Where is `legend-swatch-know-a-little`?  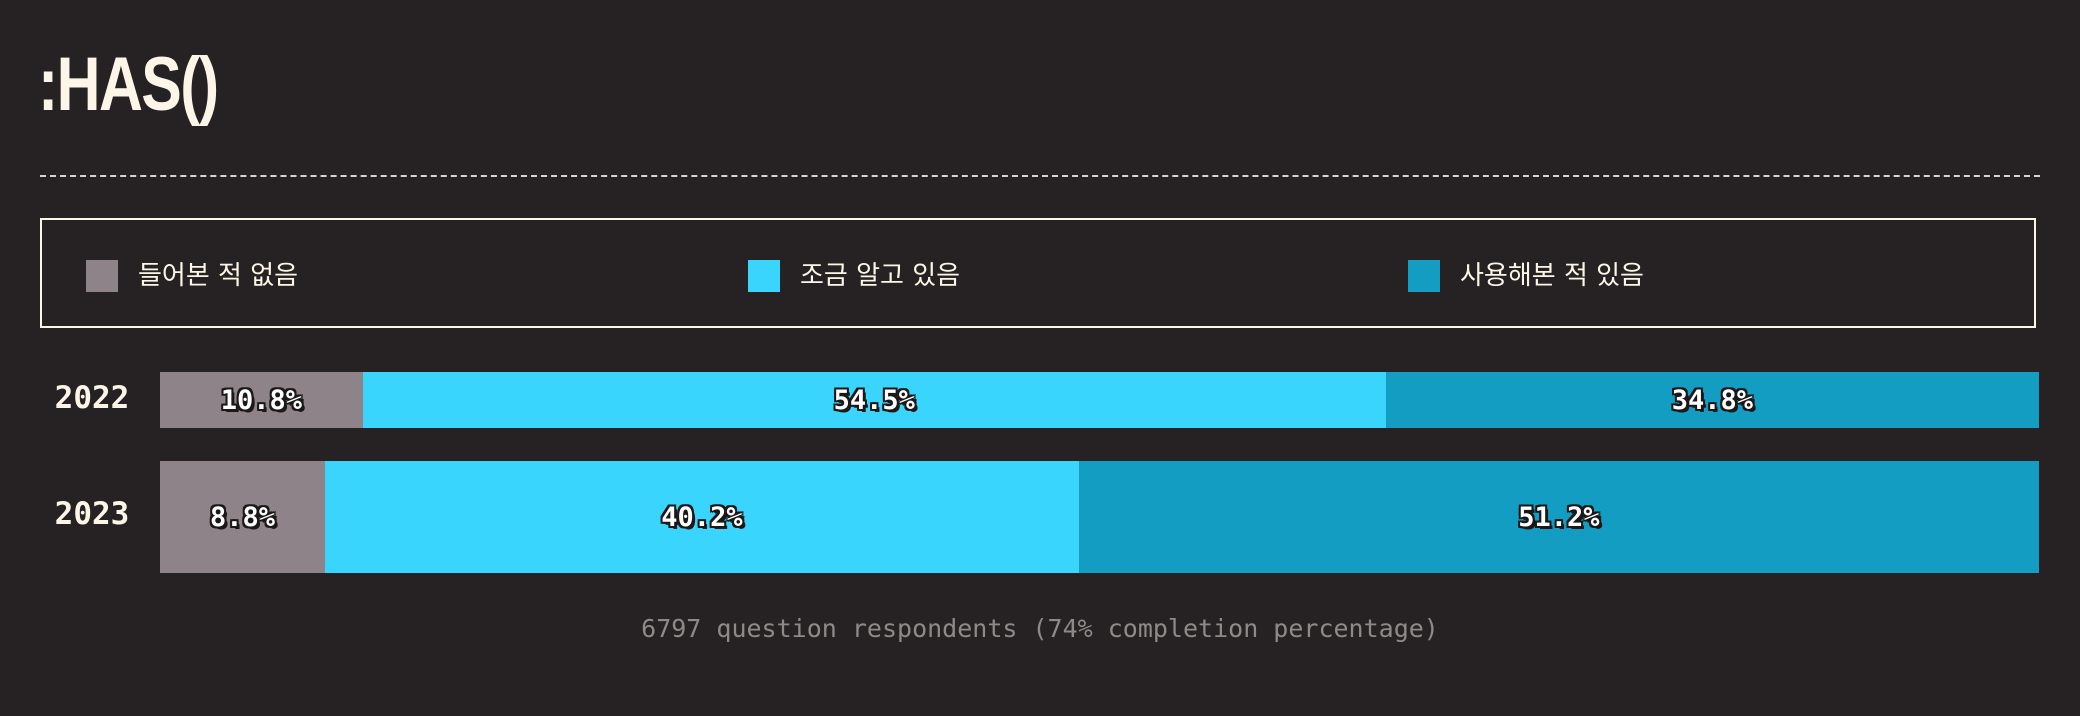 legend-swatch-know-a-little is located at coordinates (764, 276).